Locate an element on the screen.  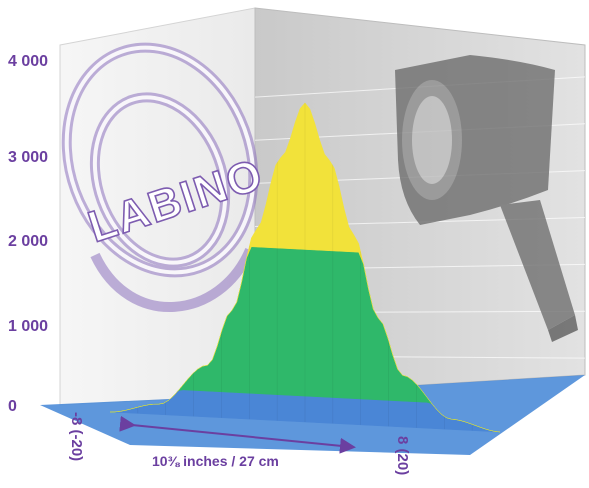
y-tick-4000: 4 000 is located at coordinates (28, 61).